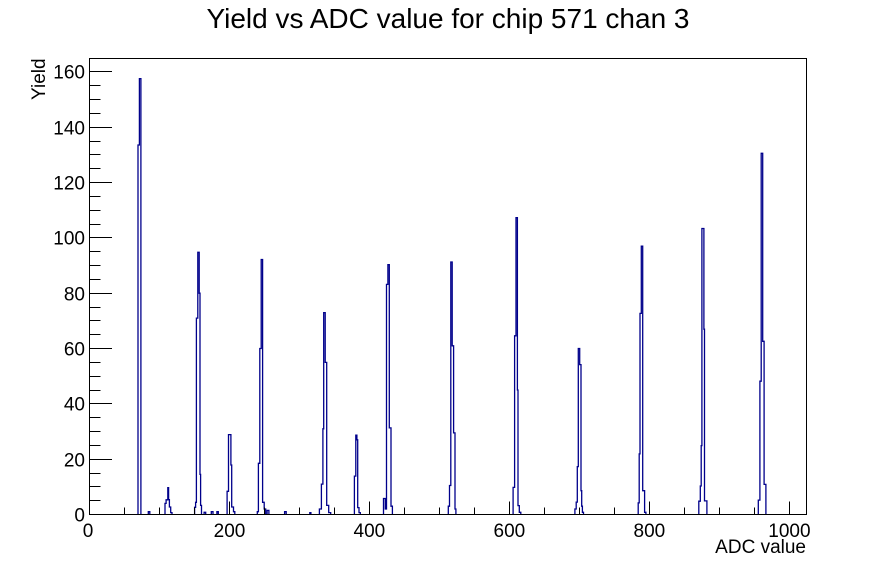 The image size is (896, 572). I want to click on svg-text: 100, so click(69, 238).